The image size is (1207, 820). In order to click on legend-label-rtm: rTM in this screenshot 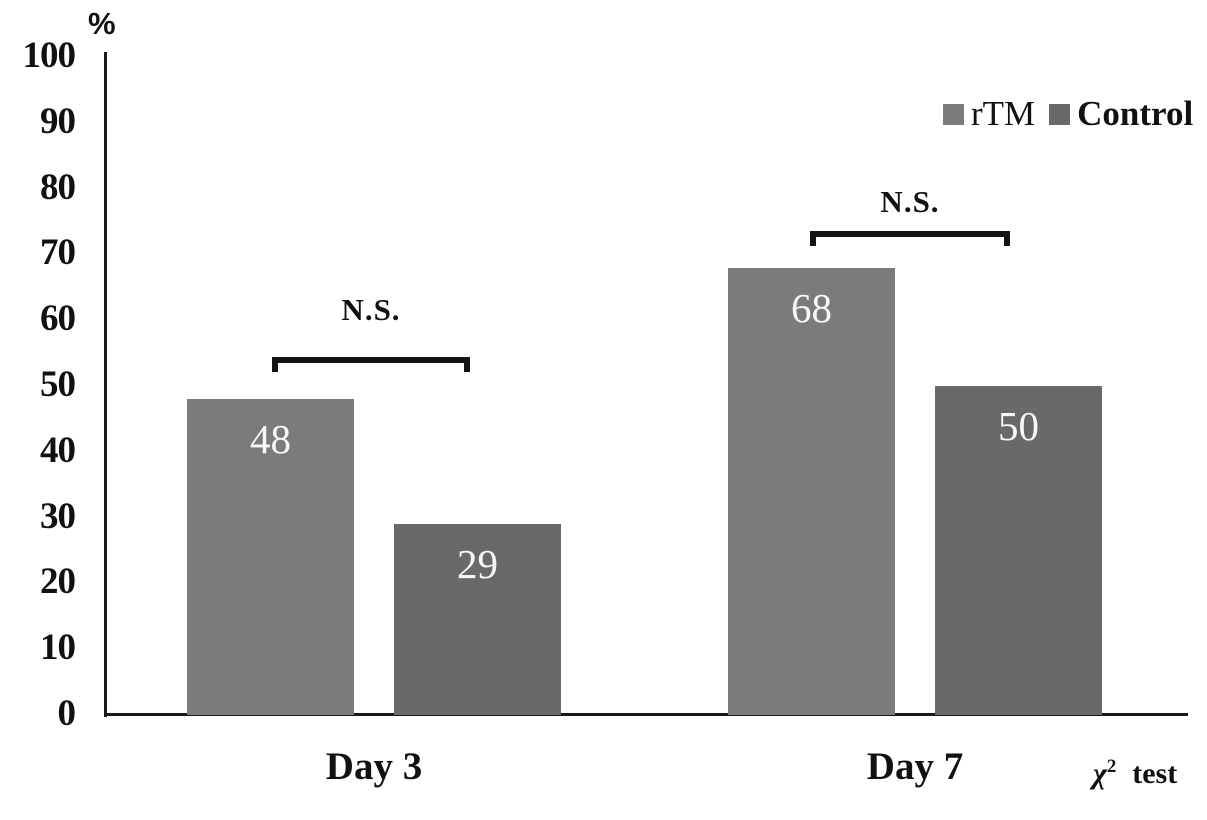, I will do `click(1003, 113)`.